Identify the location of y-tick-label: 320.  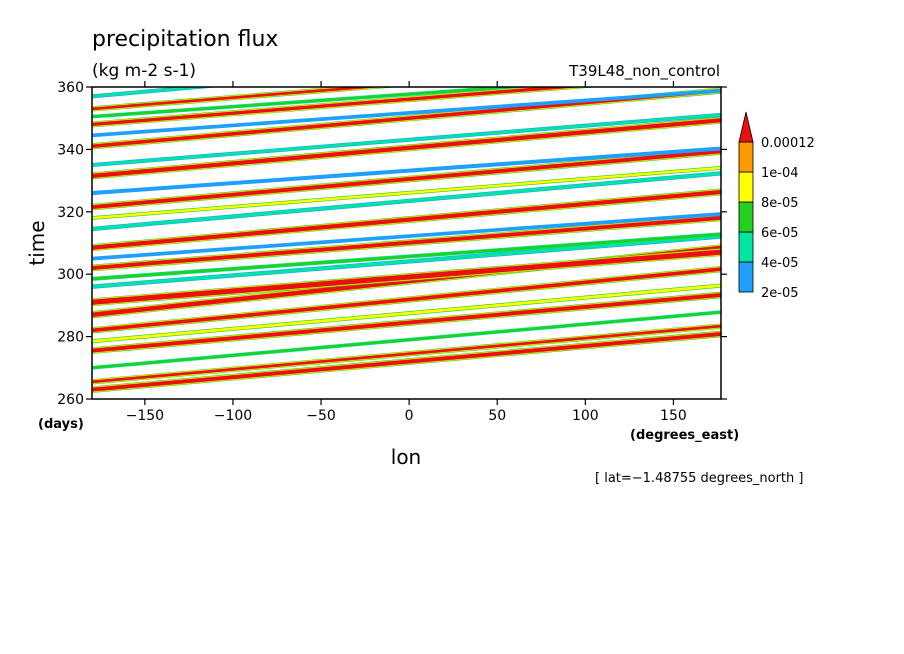
(70, 213).